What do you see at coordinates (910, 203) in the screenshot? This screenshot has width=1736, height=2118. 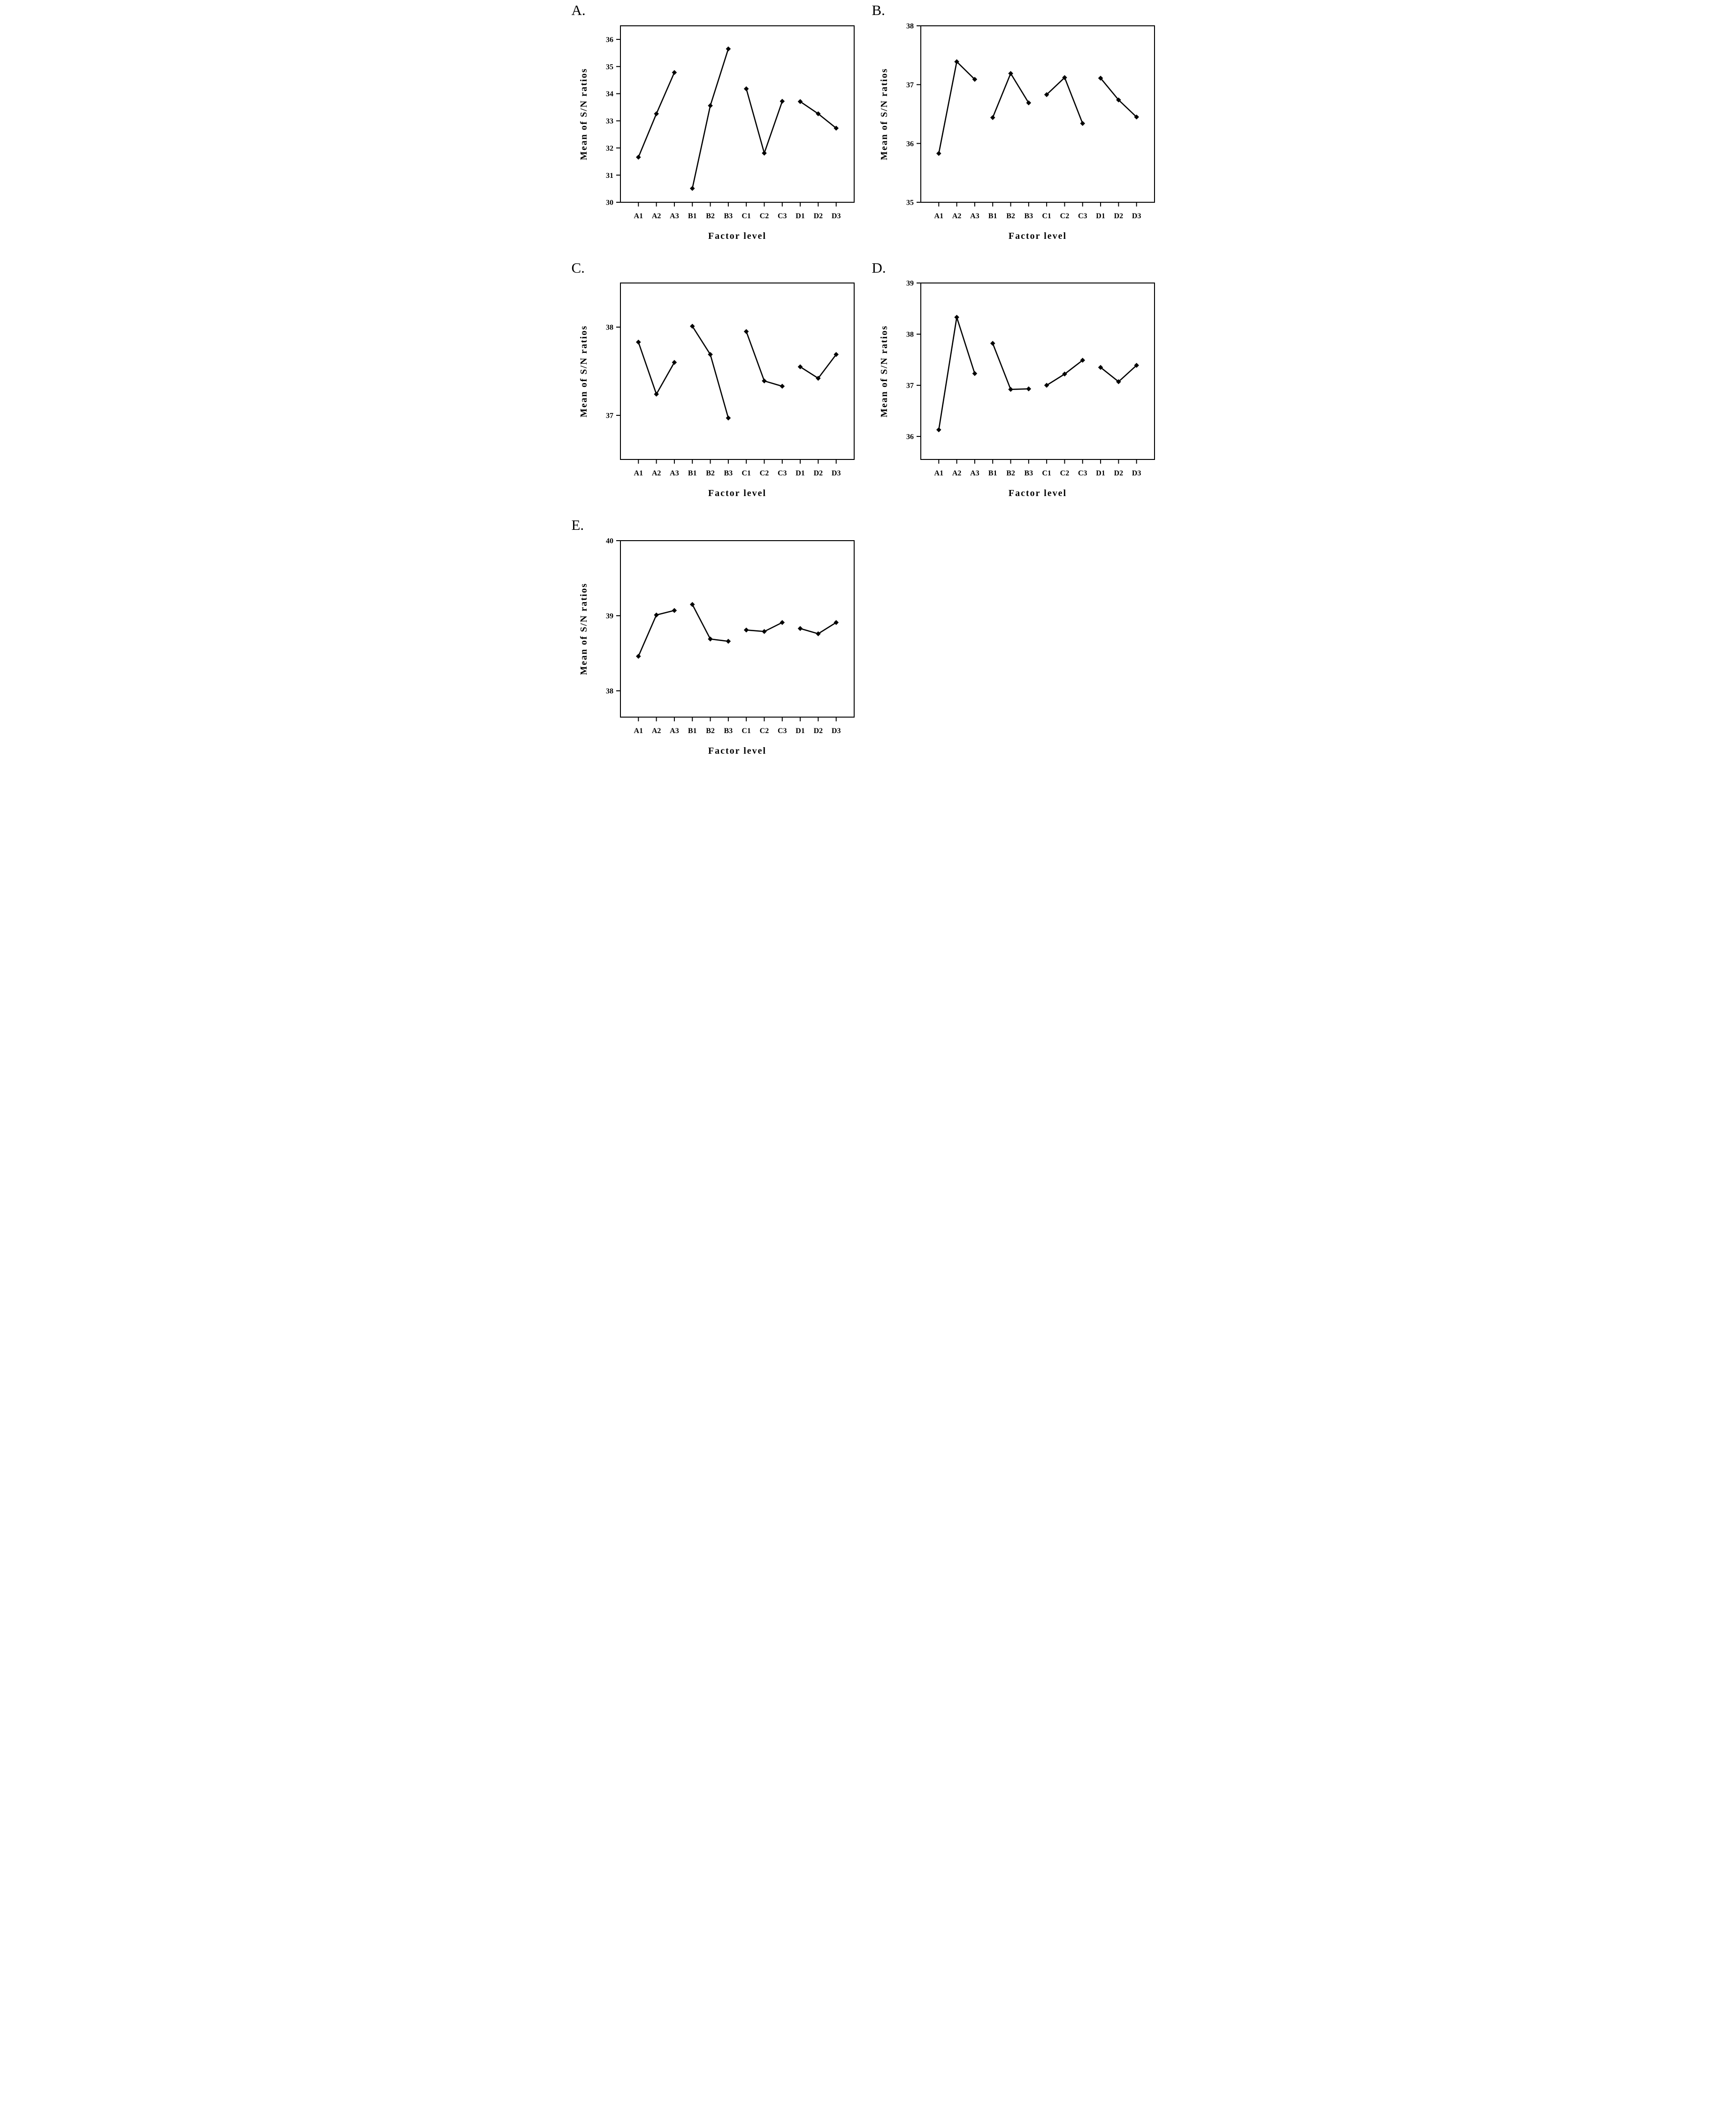 I see `y-tick-label: 35` at bounding box center [910, 203].